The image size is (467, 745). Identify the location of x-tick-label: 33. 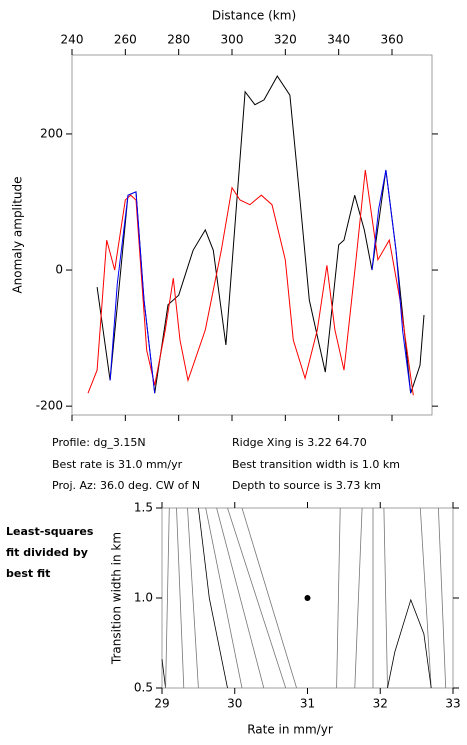
(452, 704).